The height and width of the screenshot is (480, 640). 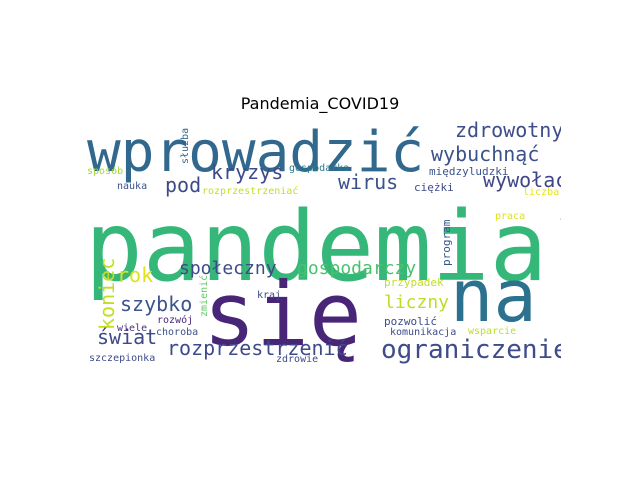 I want to click on figure-title: Pandemia_COVID19, so click(x=320, y=103).